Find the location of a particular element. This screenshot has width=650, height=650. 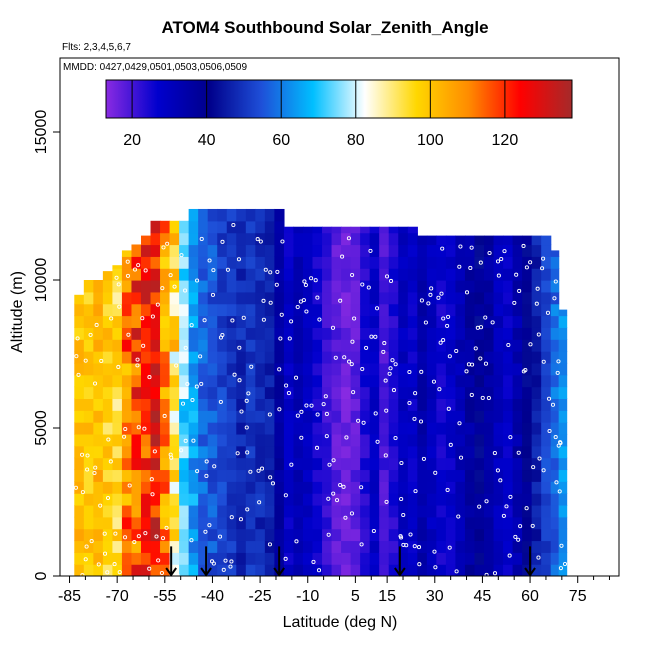

down-arrow-icon is located at coordinates (171, 561).